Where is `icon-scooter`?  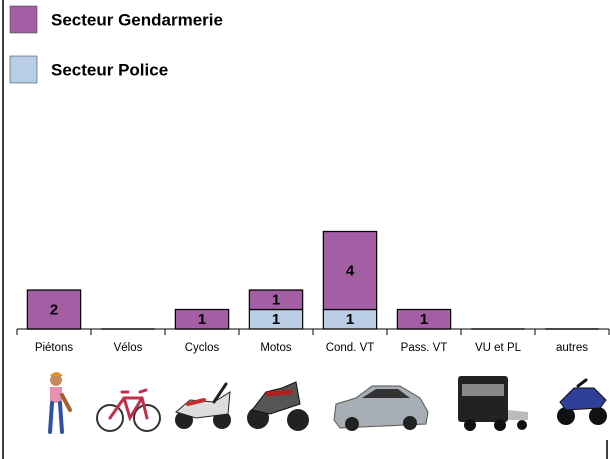 icon-scooter is located at coordinates (202, 405).